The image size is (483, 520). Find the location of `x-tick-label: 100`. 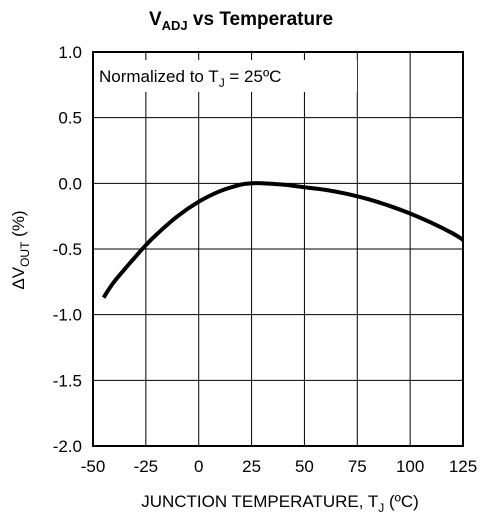

x-tick-label: 100 is located at coordinates (410, 466).